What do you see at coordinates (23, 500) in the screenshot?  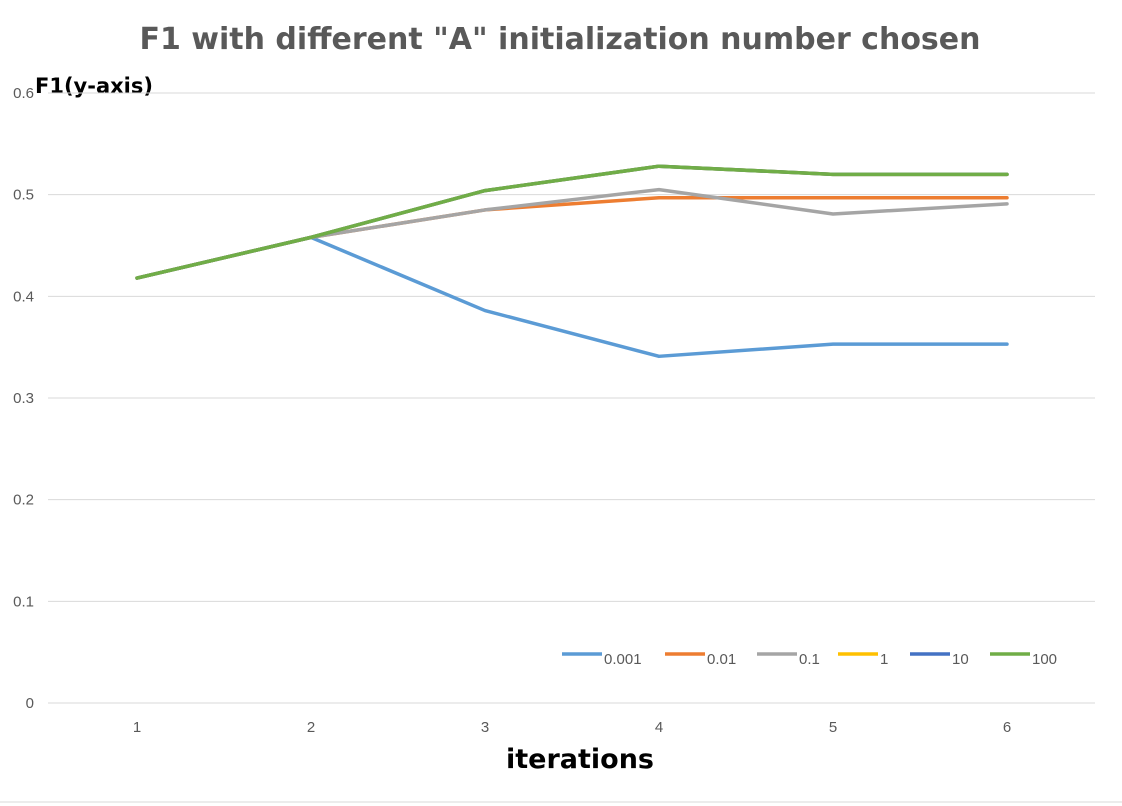 I see `y-tick-label: 0.2` at bounding box center [23, 500].